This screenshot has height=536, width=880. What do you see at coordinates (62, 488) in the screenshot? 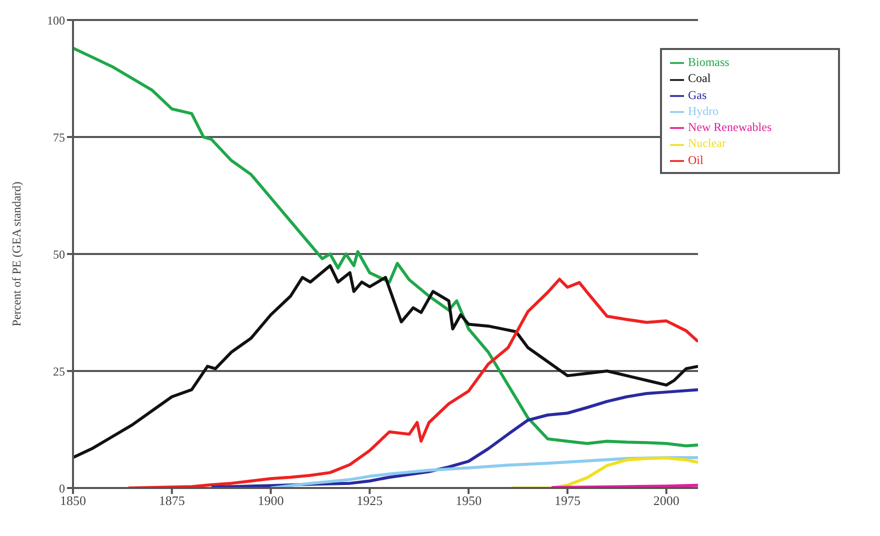
I see `y-tick-label: 0` at bounding box center [62, 488].